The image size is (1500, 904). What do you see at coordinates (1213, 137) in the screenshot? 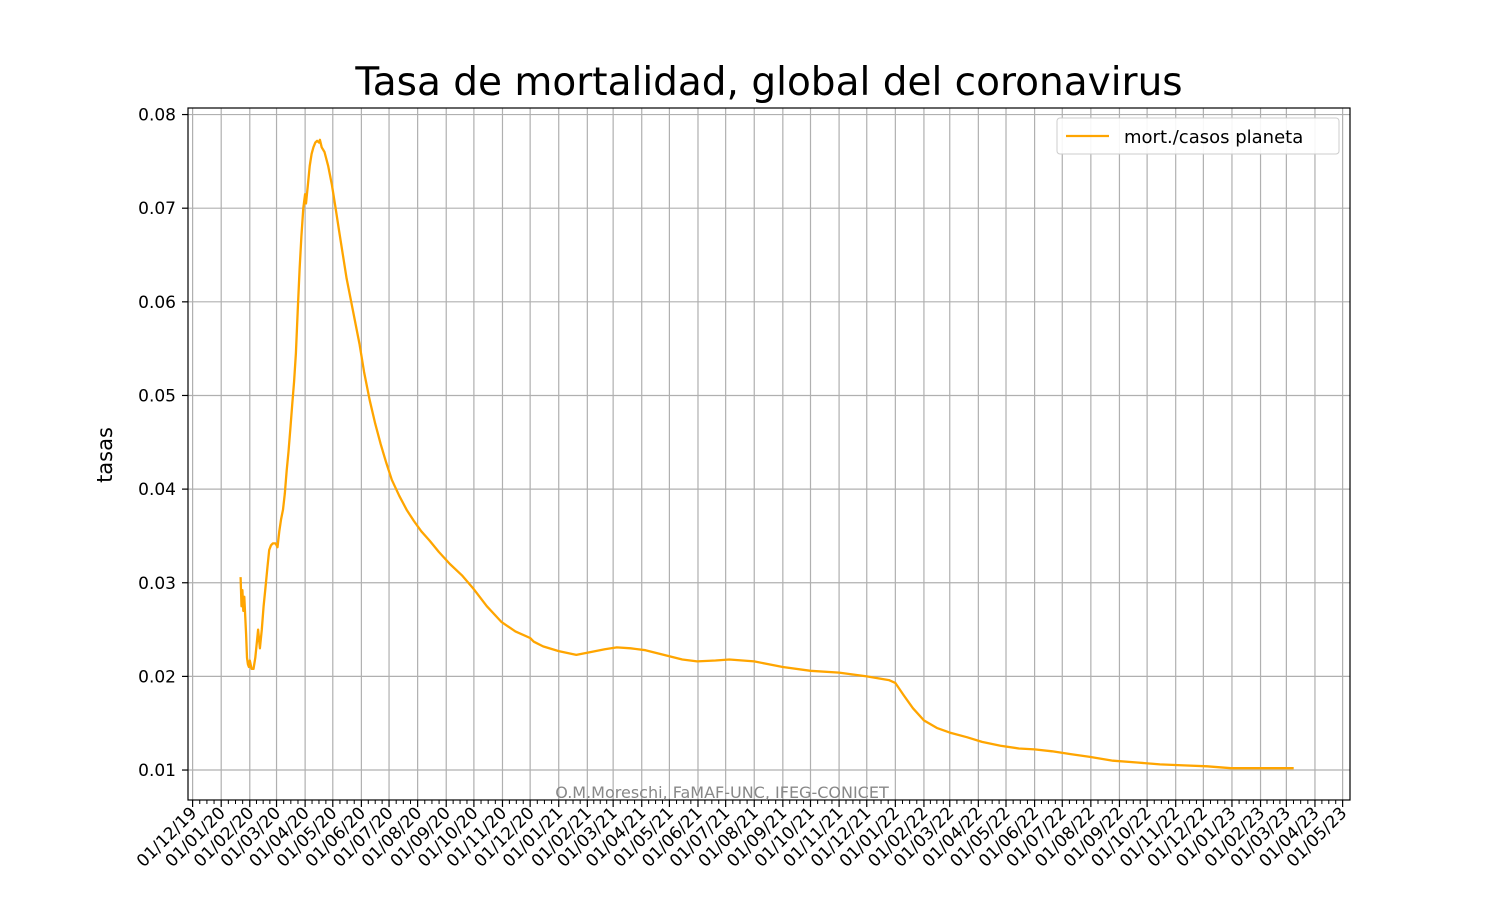
I see `legend-label: mort./casos planeta` at bounding box center [1213, 137].